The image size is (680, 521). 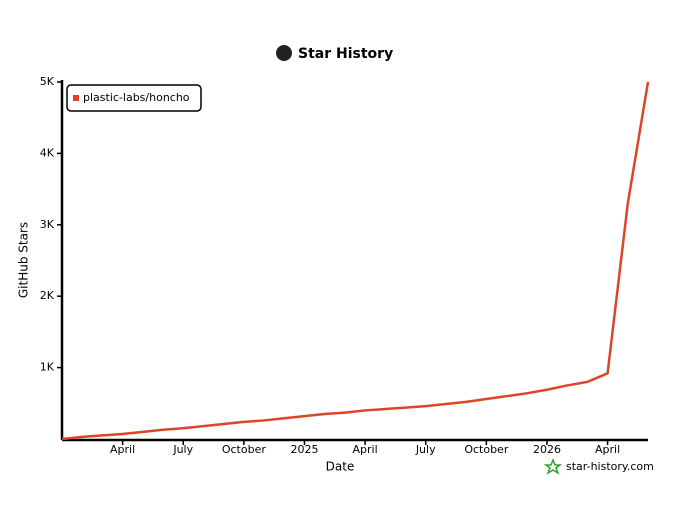 I want to click on title-icon, so click(x=284, y=53).